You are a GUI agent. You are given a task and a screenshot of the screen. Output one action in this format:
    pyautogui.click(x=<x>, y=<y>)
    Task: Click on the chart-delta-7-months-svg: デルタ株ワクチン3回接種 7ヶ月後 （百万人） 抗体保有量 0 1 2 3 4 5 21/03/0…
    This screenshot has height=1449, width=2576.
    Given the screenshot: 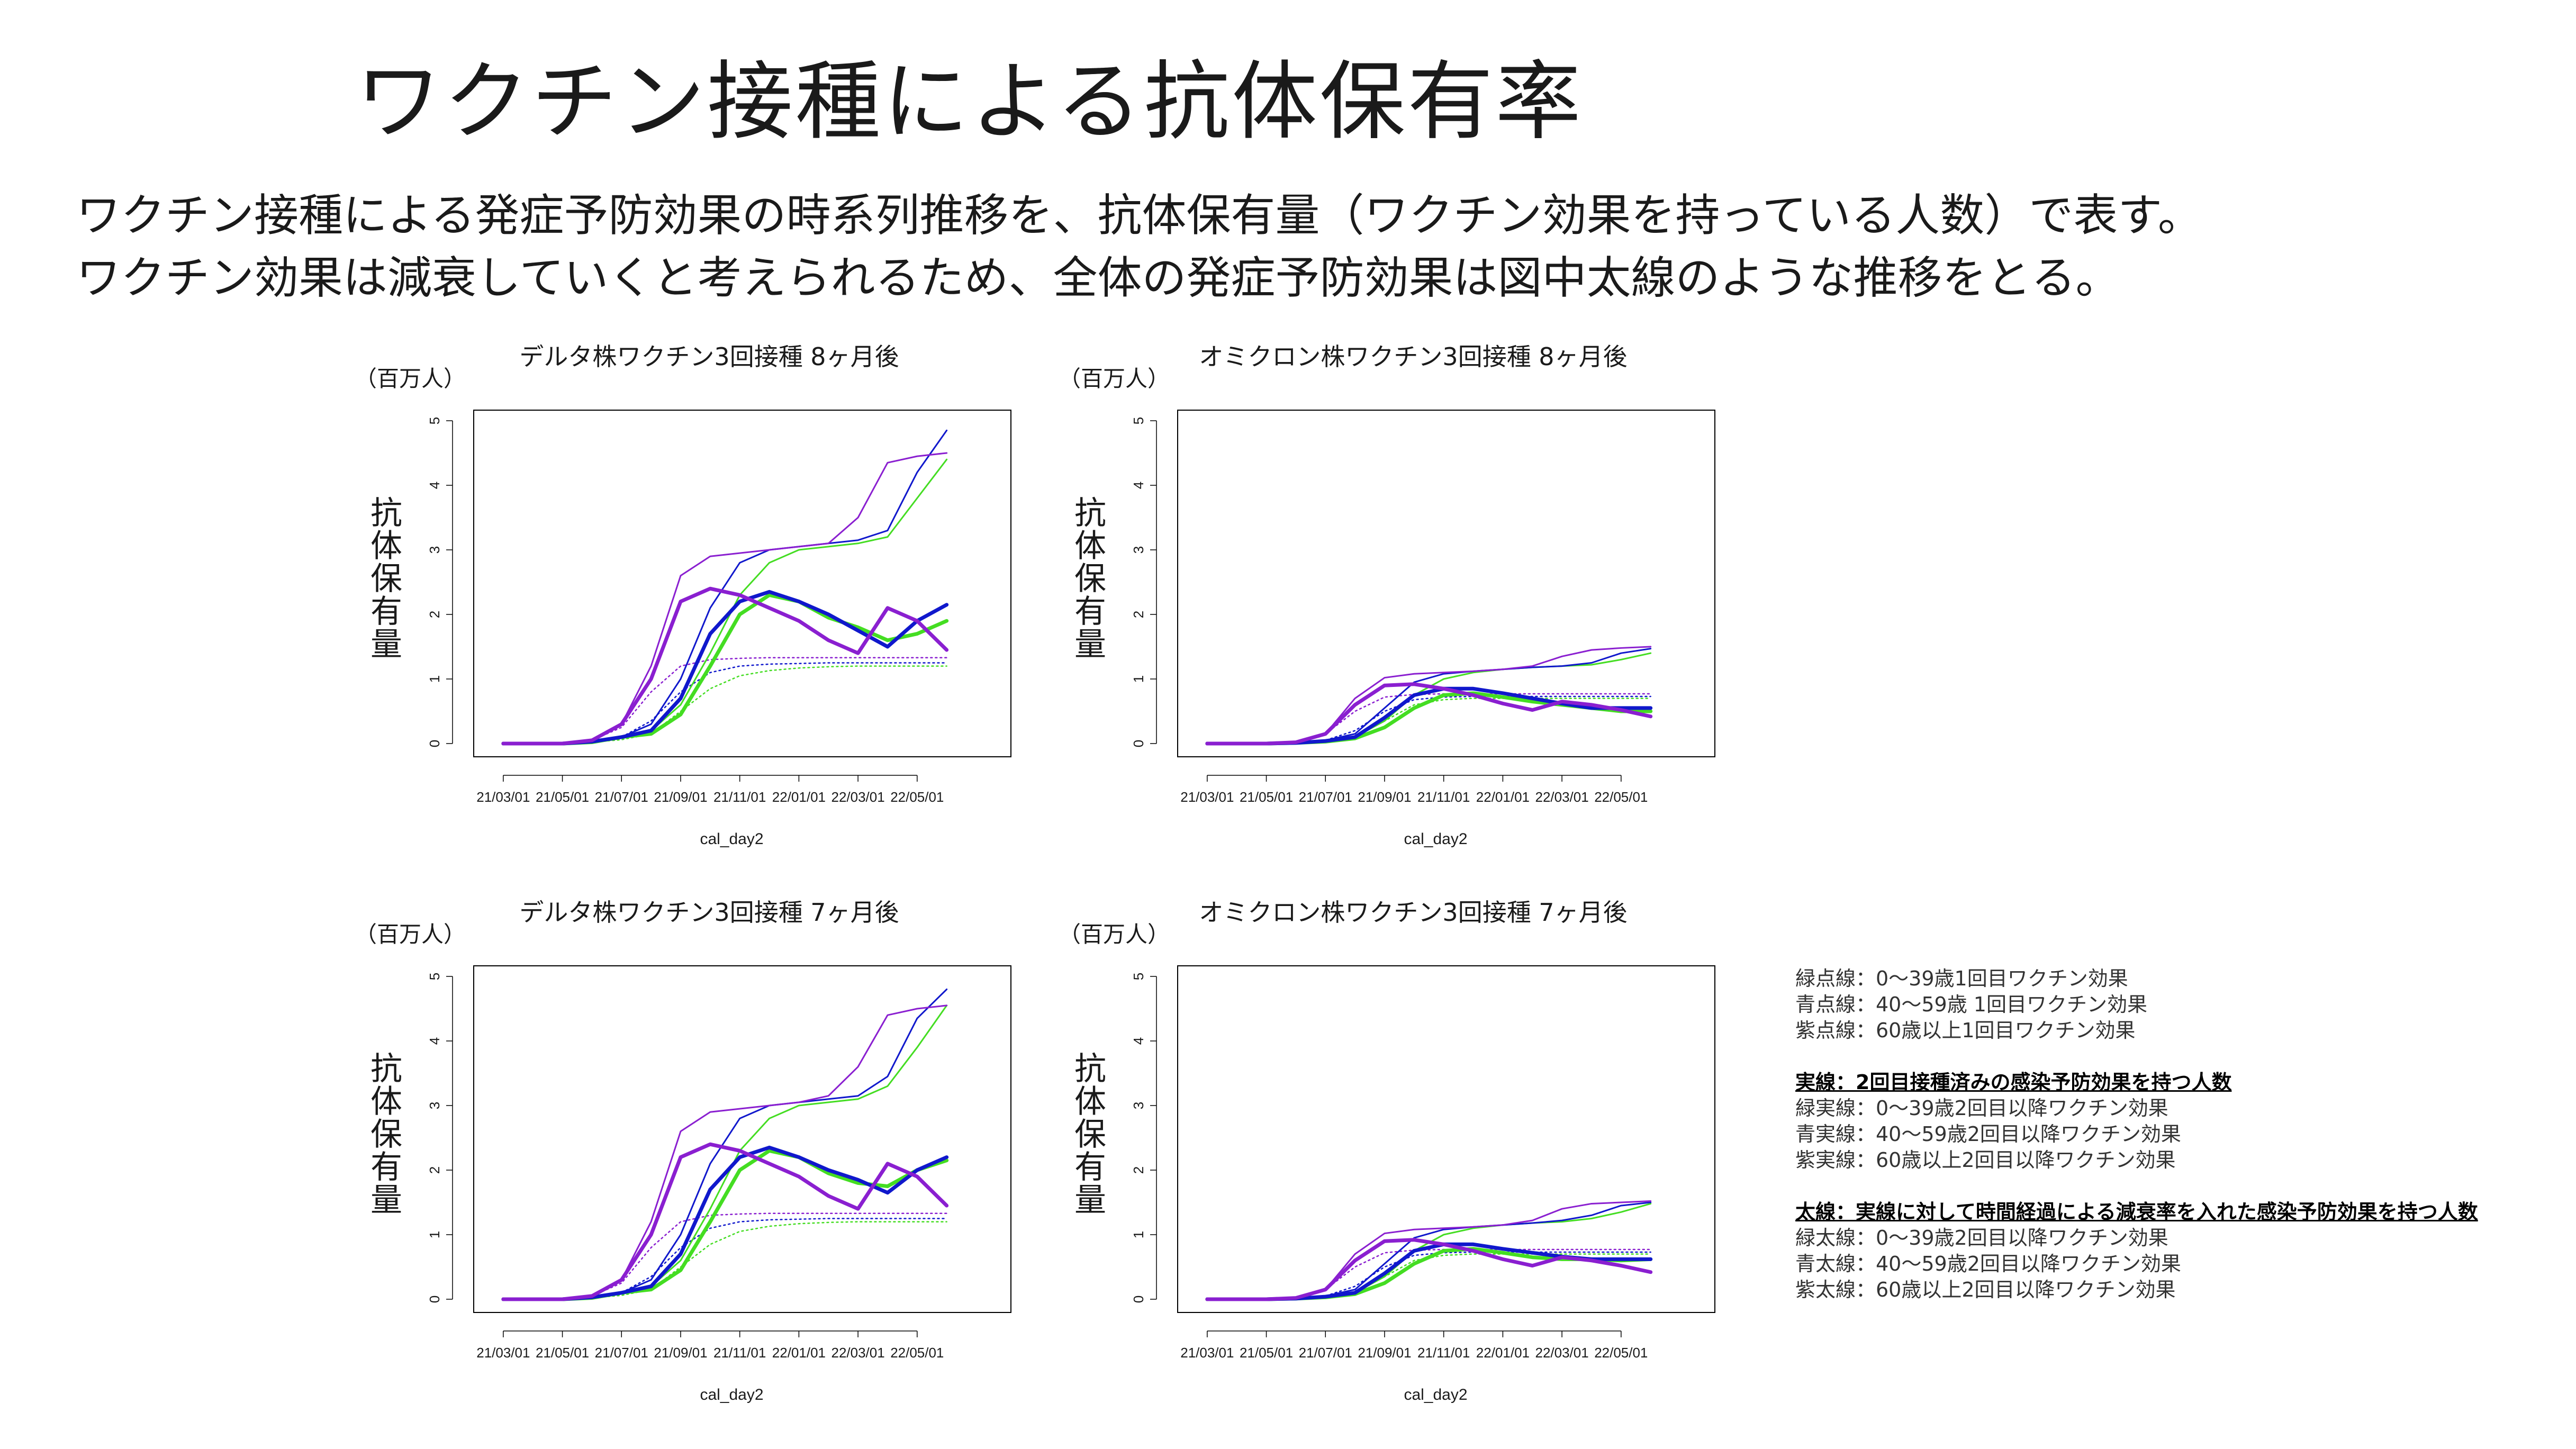 What is the action you would take?
    pyautogui.click(x=685, y=1150)
    